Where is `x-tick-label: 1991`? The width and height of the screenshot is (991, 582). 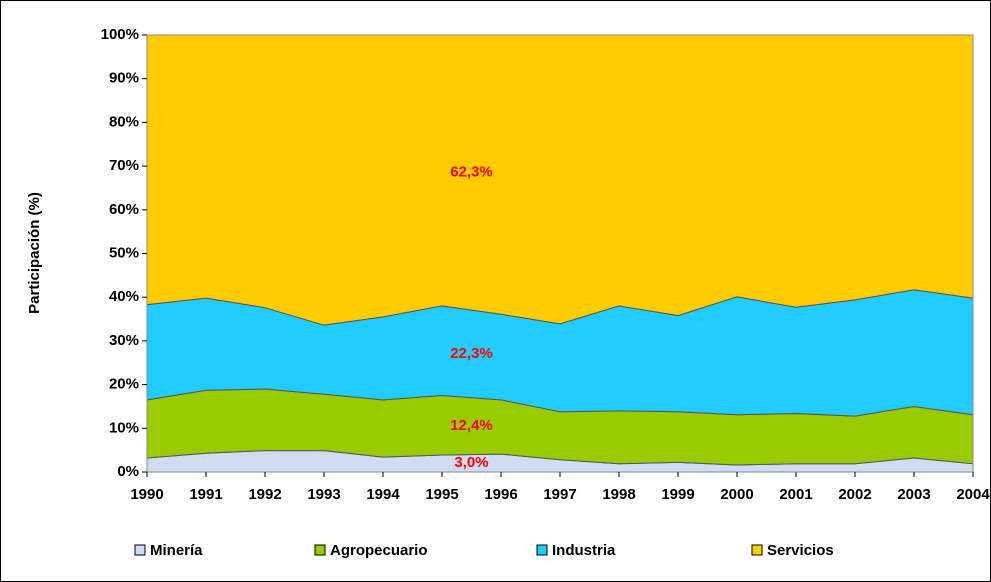 x-tick-label: 1991 is located at coordinates (205, 494).